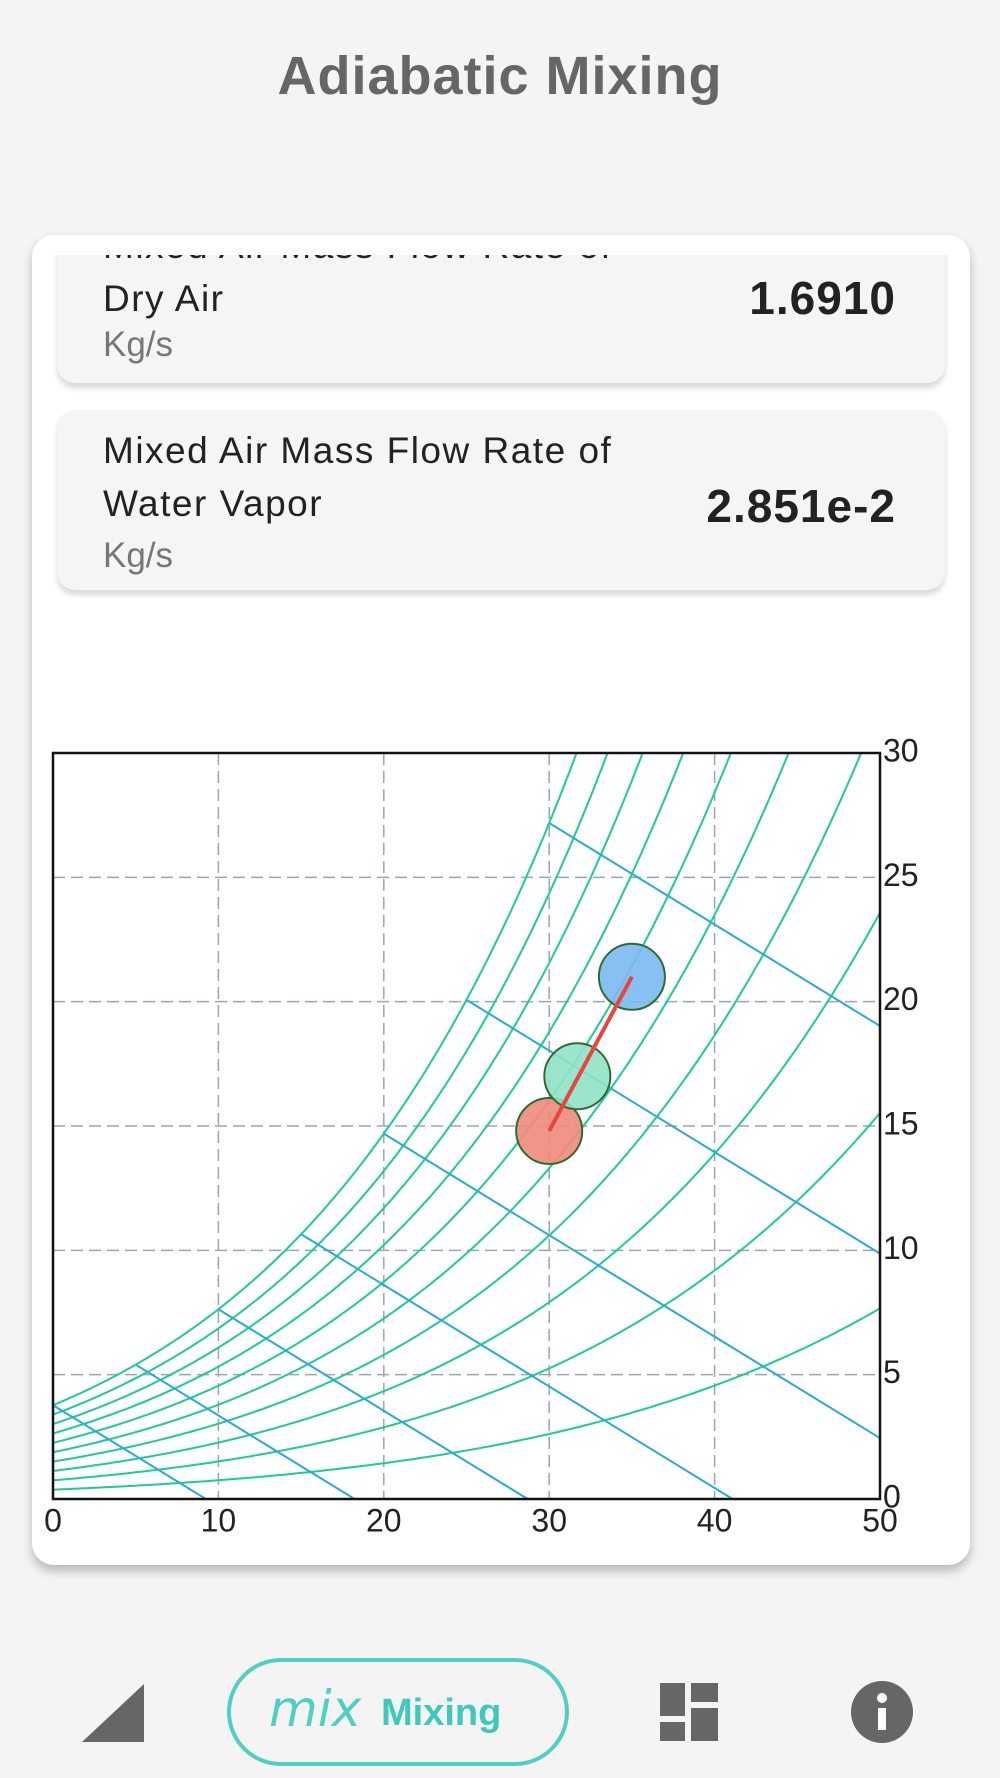  What do you see at coordinates (441, 1713) in the screenshot?
I see `tab-label: Mixing` at bounding box center [441, 1713].